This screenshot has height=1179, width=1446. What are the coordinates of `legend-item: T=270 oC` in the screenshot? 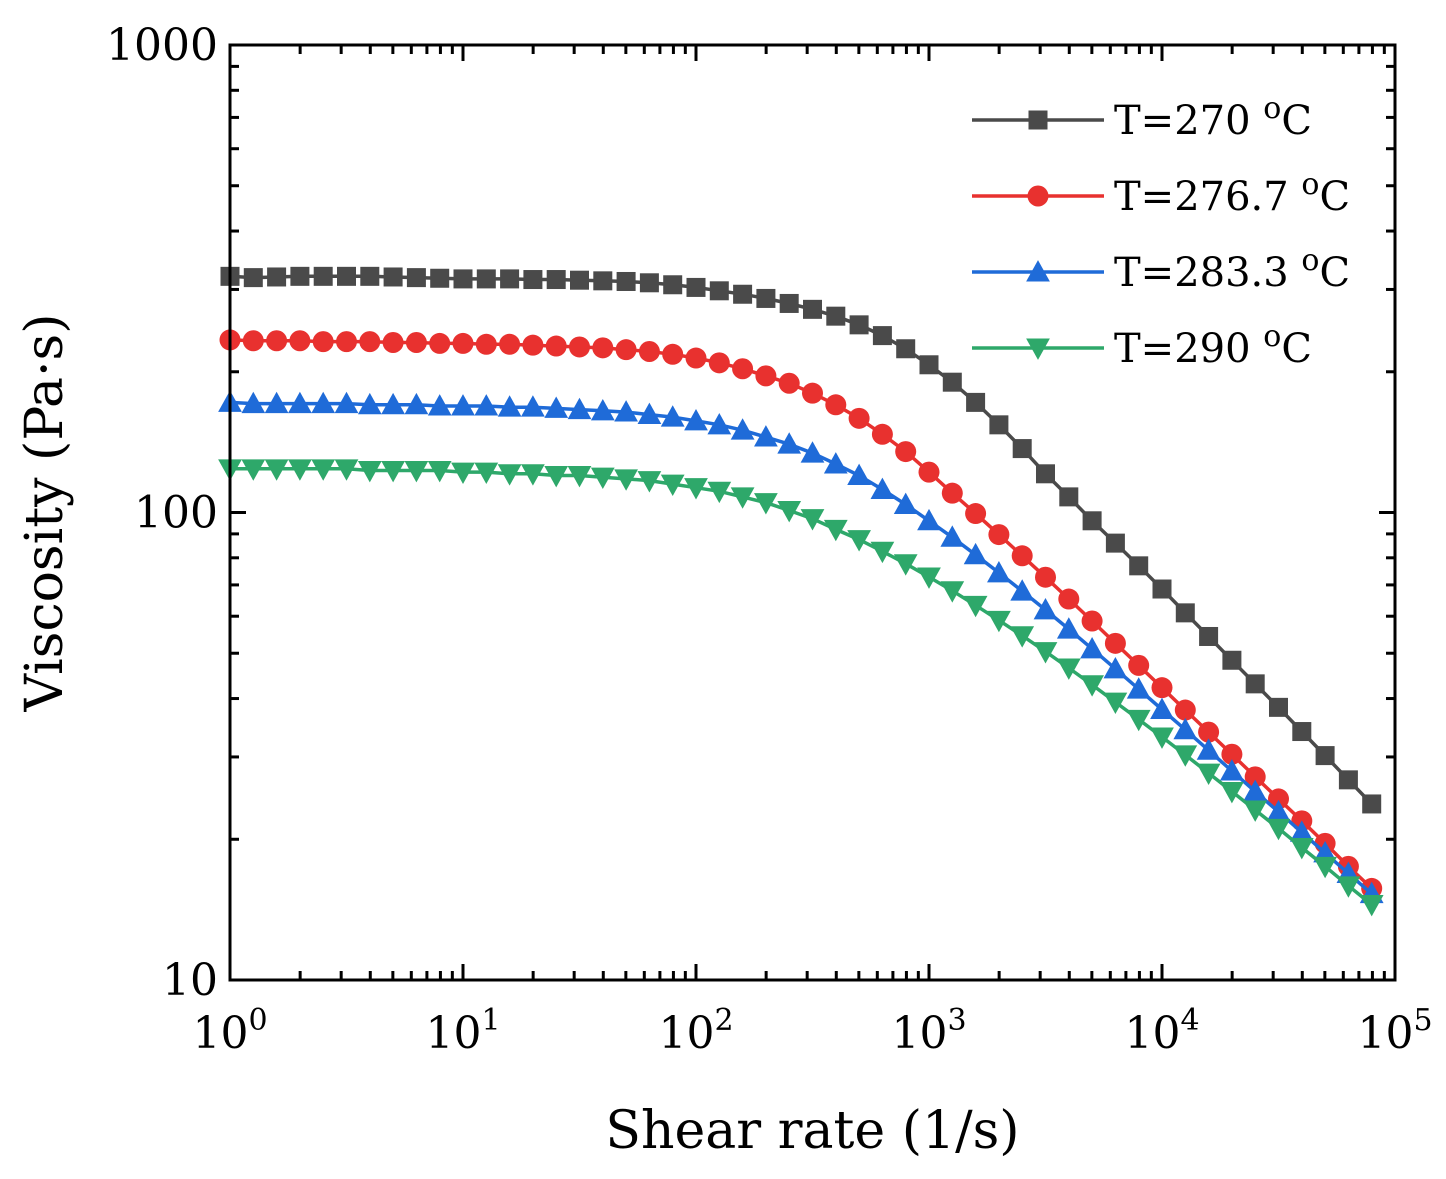 It's located at (1142, 117).